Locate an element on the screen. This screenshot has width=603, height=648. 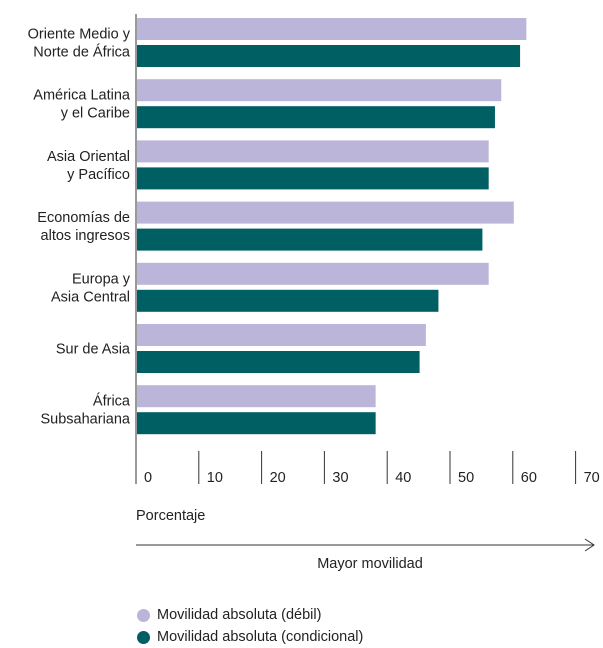
category-label-3-1: altos ingresos is located at coordinates (85, 236).